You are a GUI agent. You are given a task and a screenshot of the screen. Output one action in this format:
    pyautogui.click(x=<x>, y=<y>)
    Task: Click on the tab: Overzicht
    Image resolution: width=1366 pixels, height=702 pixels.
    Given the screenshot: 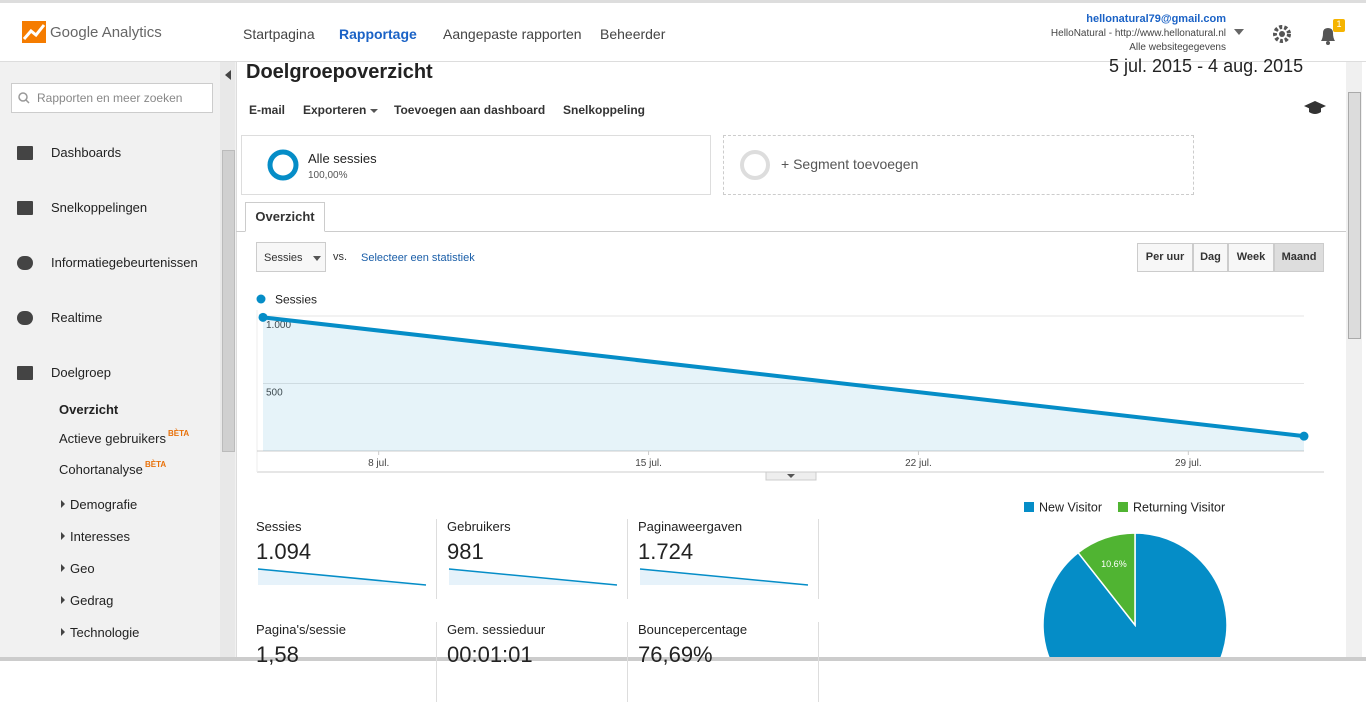 What is the action you would take?
    pyautogui.click(x=285, y=217)
    